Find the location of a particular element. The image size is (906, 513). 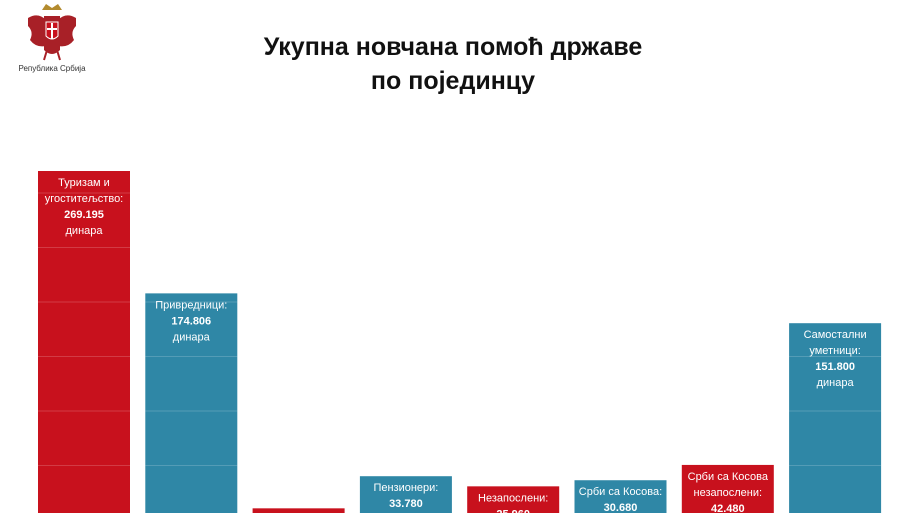

bar-1-value-label: 269.195 is located at coordinates (84, 215).